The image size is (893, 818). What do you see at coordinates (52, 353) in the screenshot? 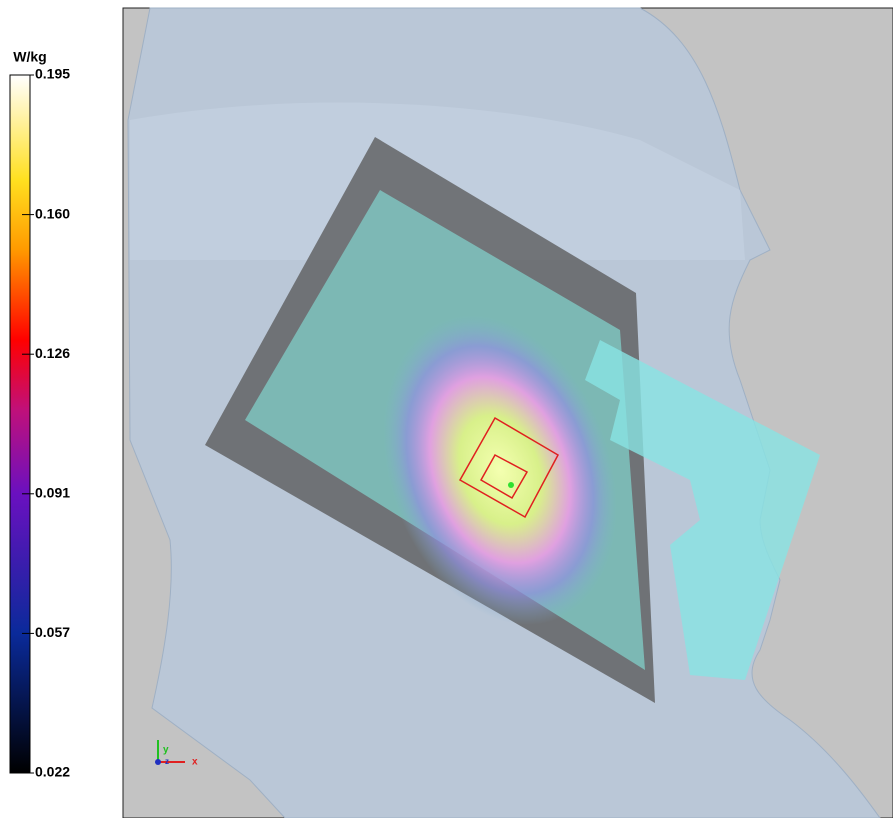
I see `colorbar-tick-label: 0.126` at bounding box center [52, 353].